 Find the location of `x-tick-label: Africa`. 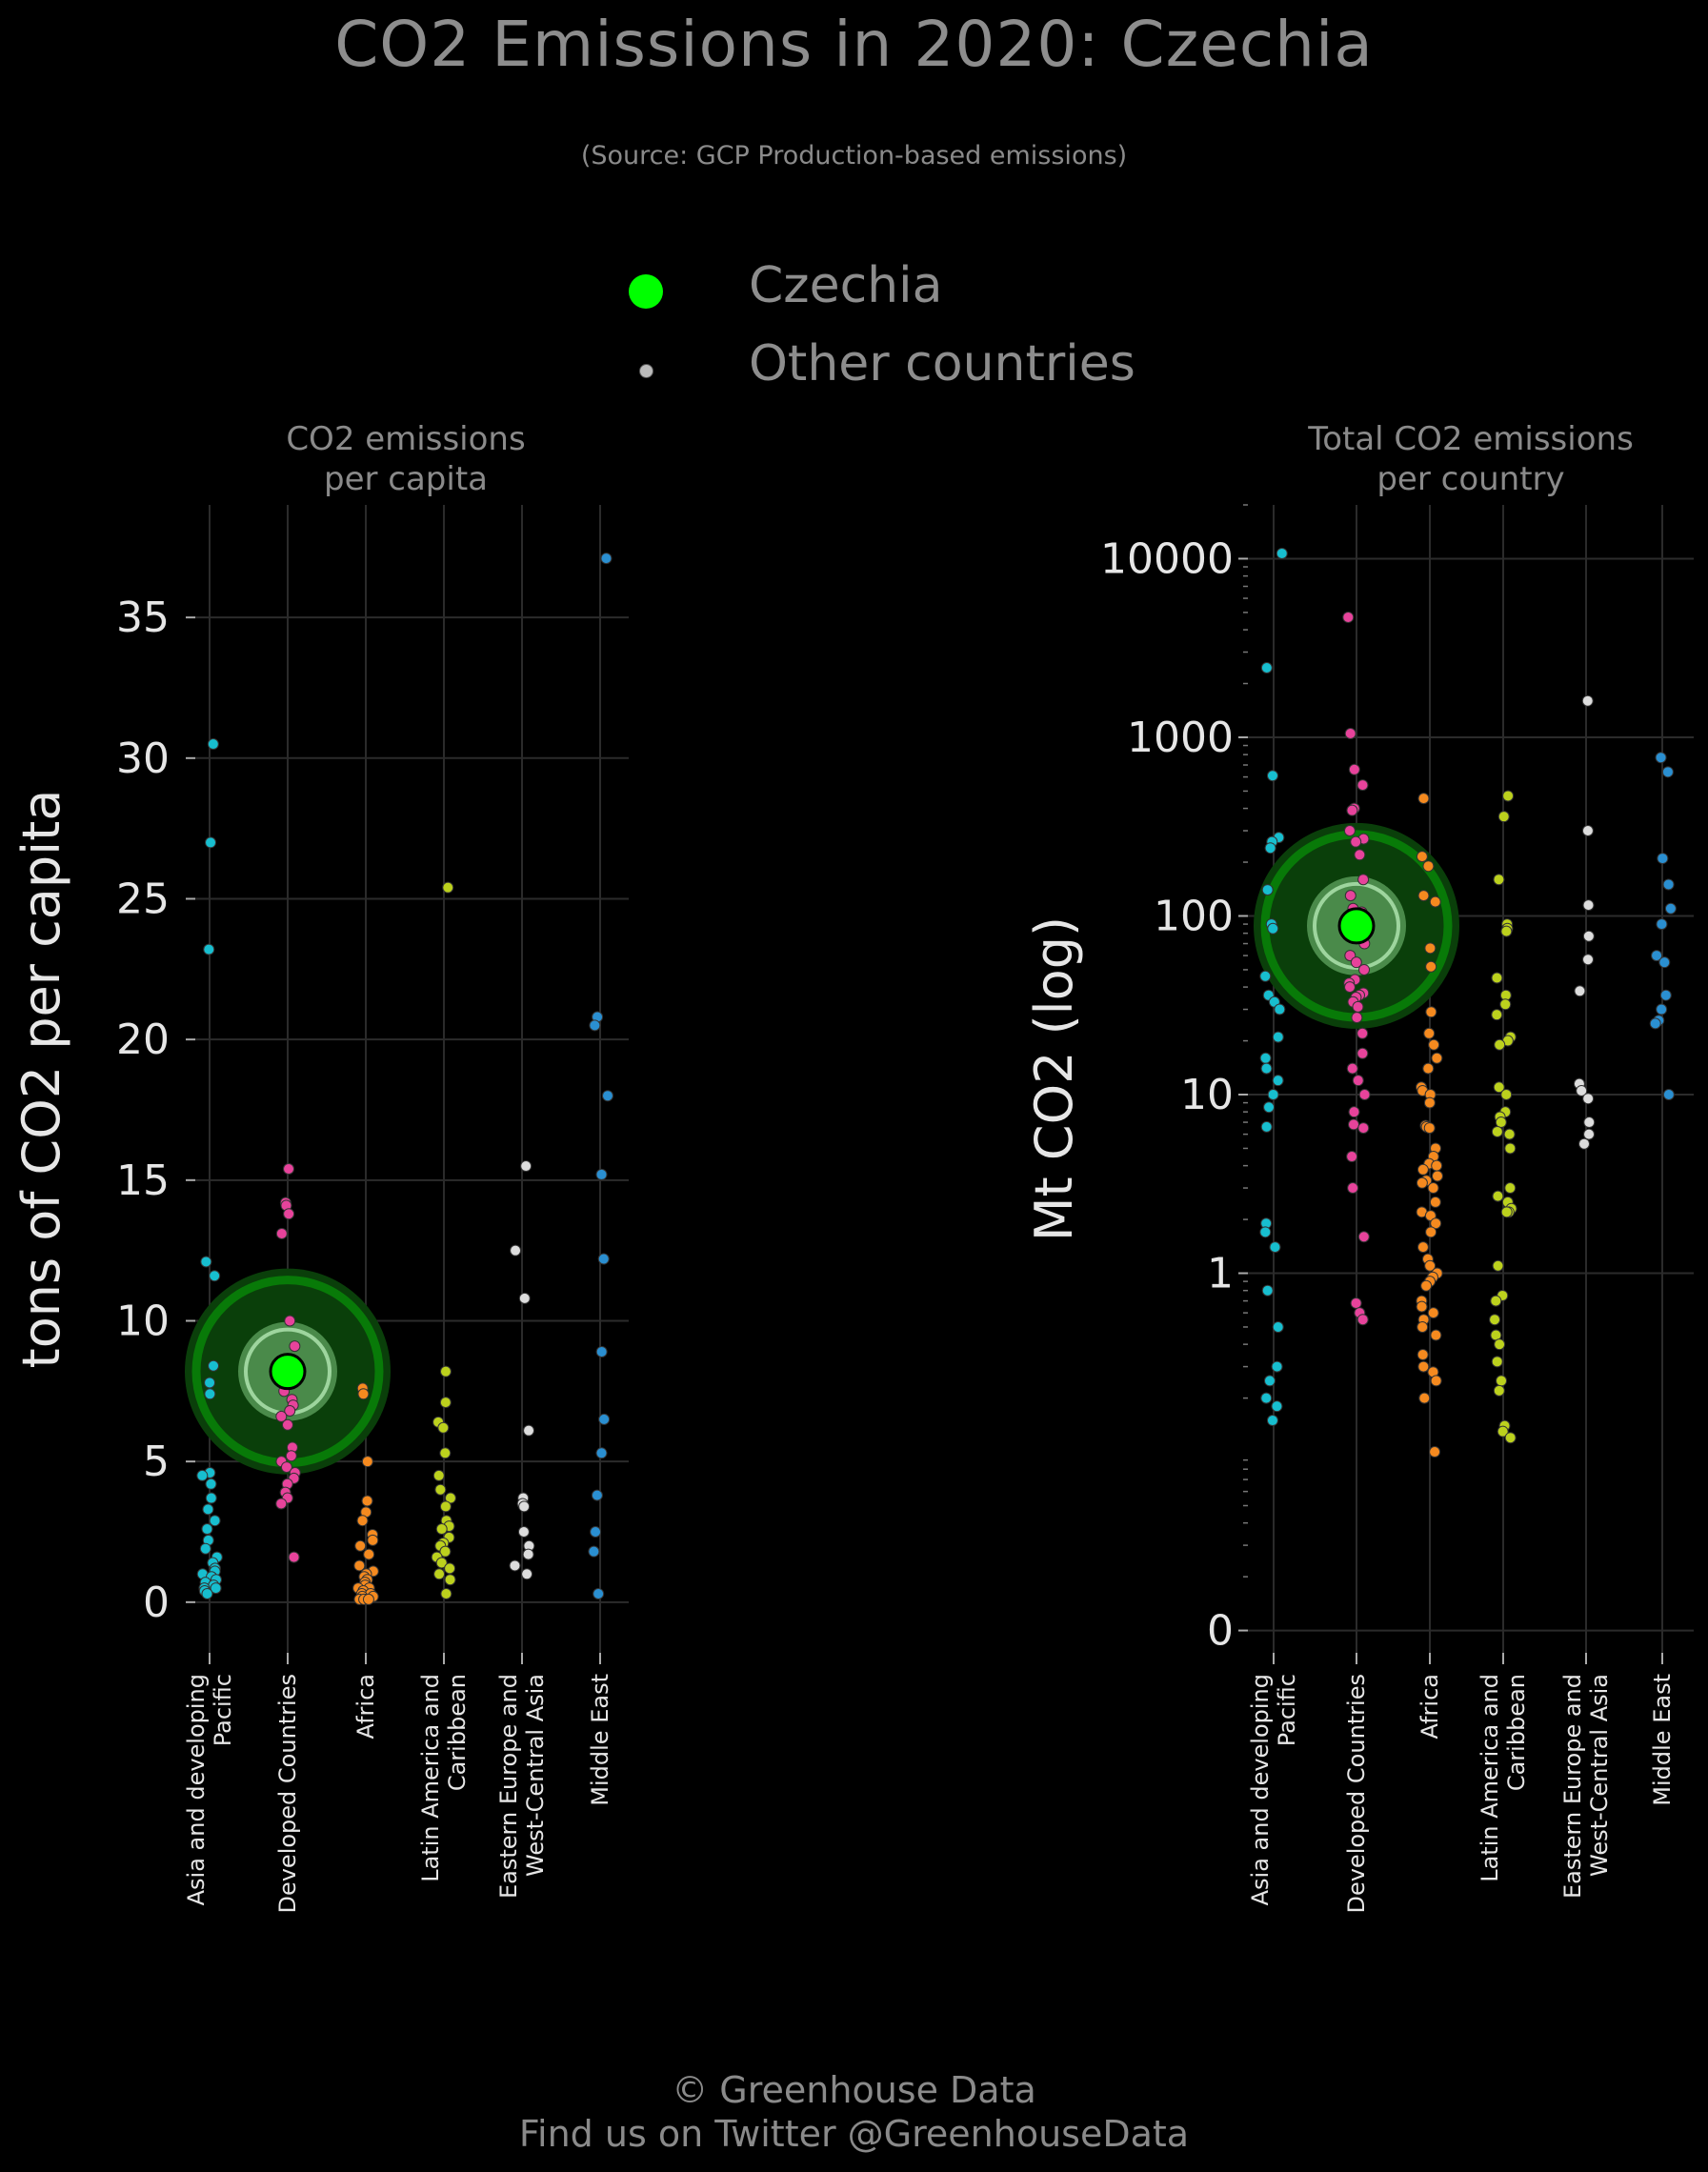

x-tick-label: Africa is located at coordinates (1430, 1706).